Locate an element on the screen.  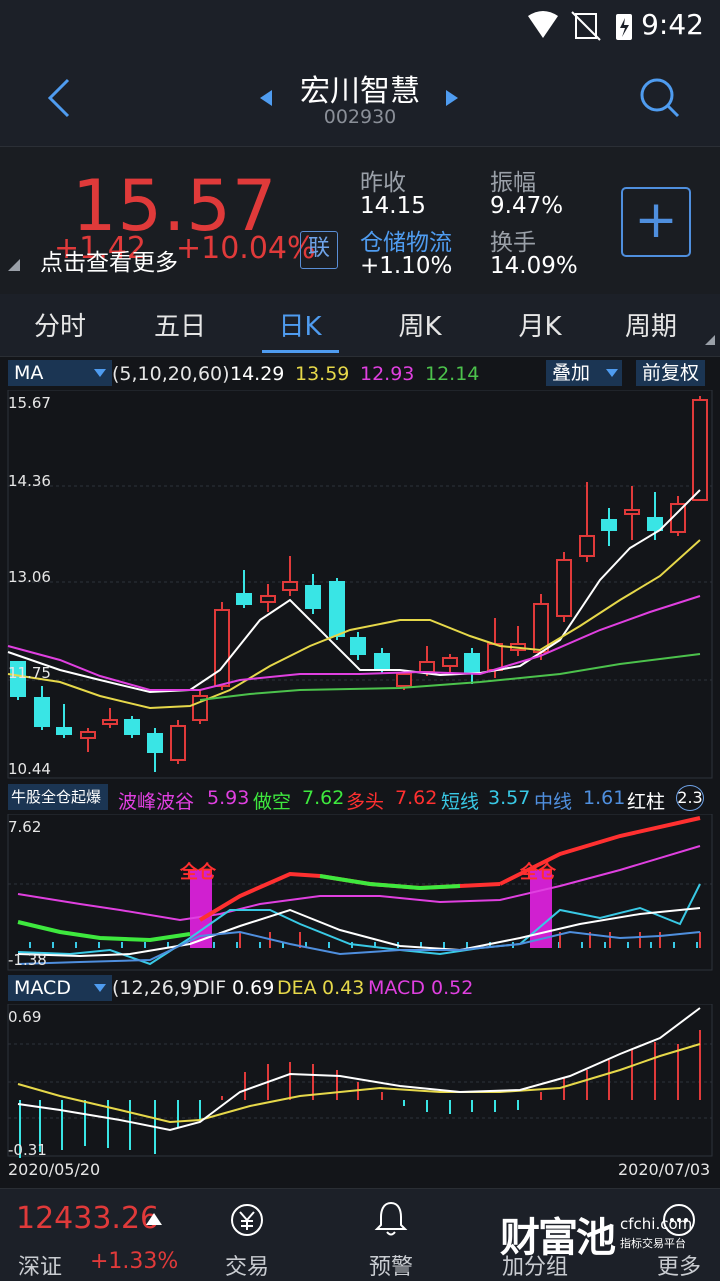
nav-trade: 交易 is located at coordinates (246, 1267).